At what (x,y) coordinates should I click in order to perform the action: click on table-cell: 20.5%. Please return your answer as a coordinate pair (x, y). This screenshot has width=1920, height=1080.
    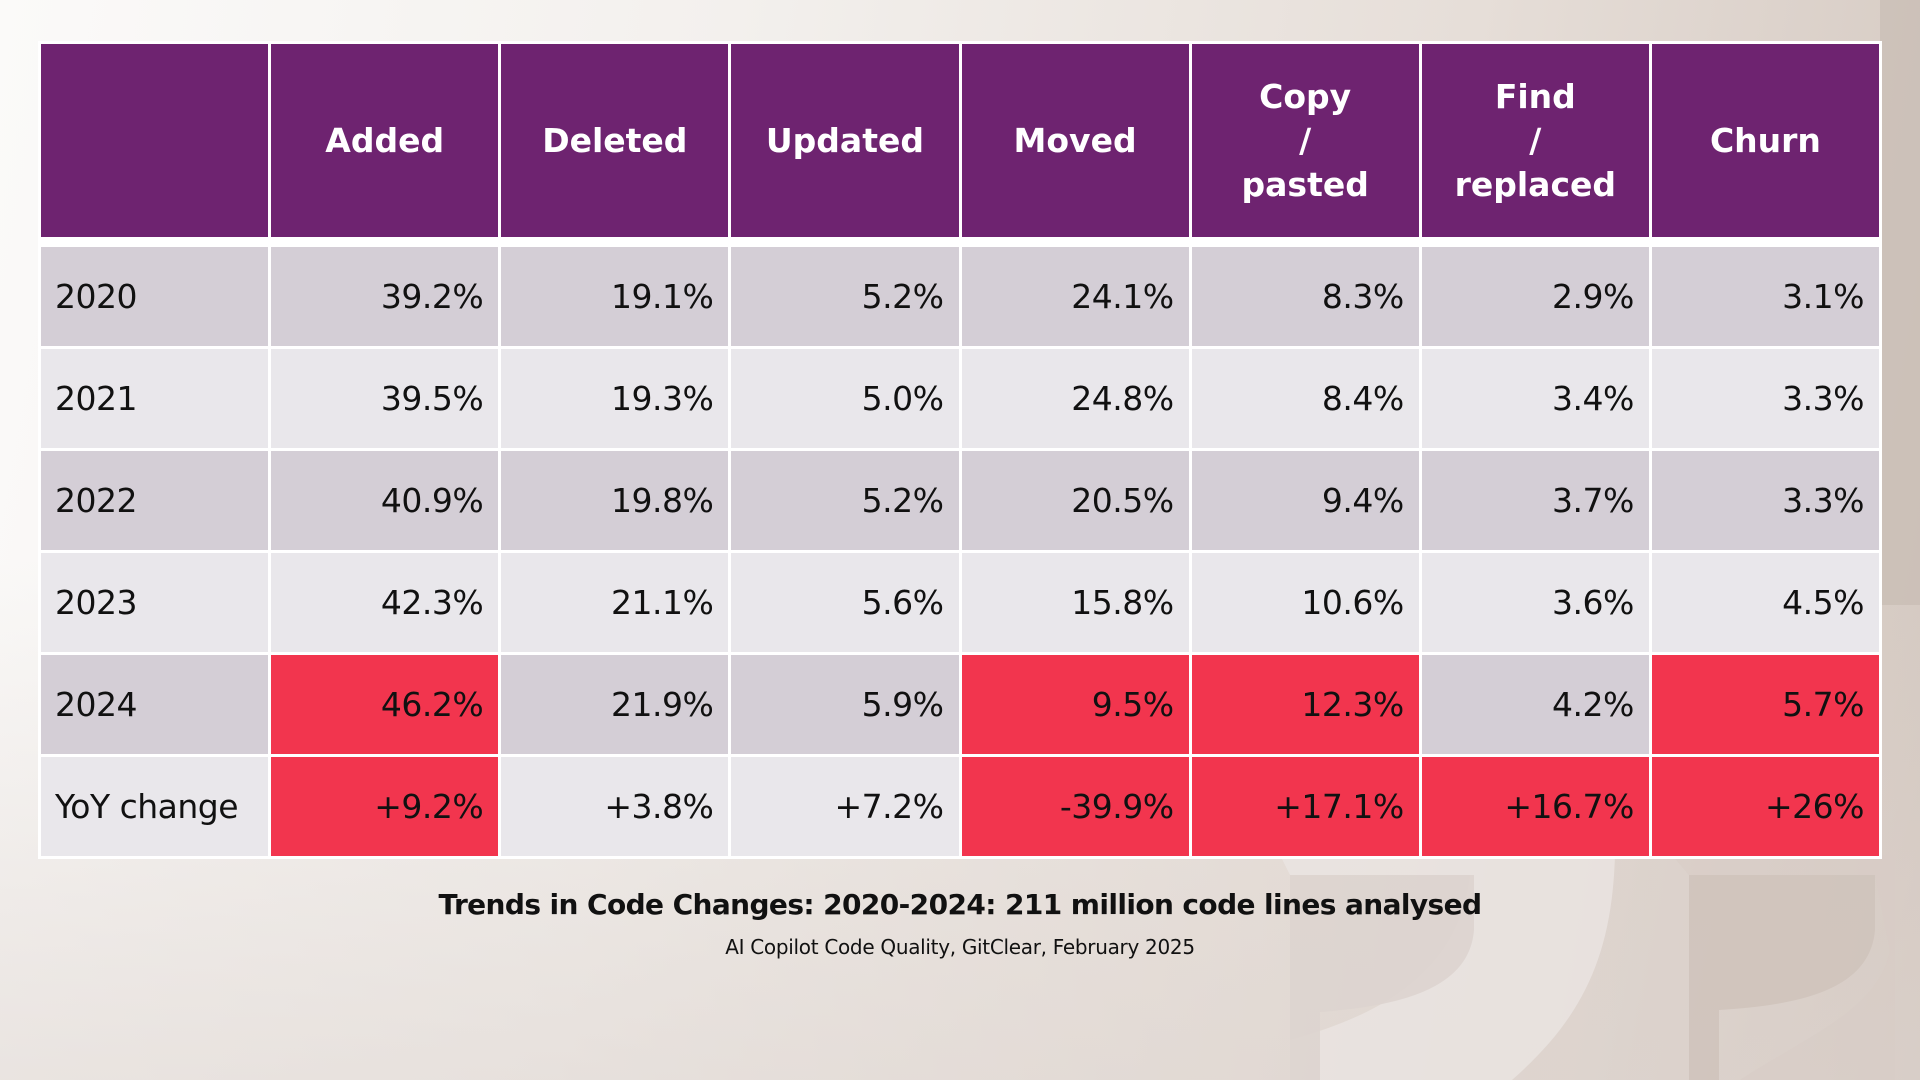
    Looking at the image, I should click on (1075, 500).